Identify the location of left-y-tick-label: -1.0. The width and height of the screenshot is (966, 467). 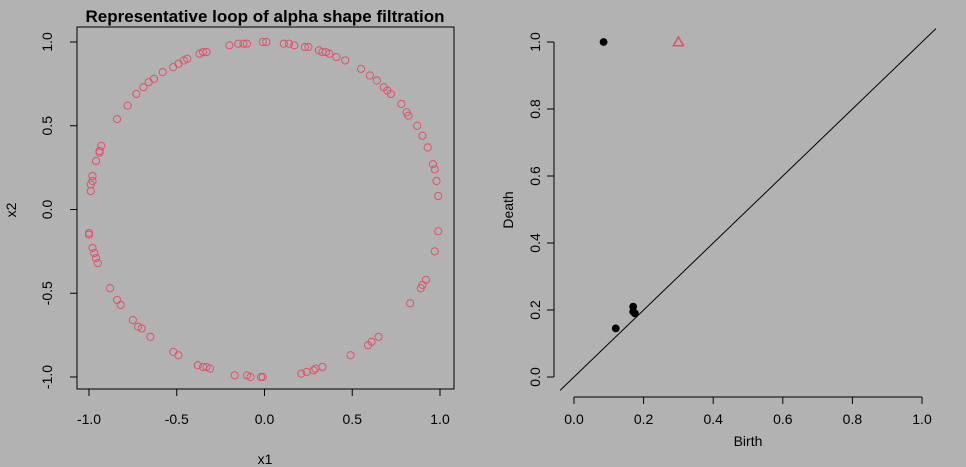
(47, 377).